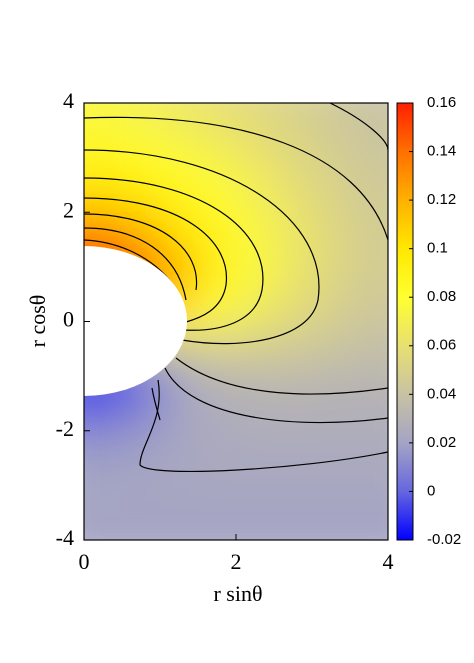 The height and width of the screenshot is (663, 474). What do you see at coordinates (405, 321) in the screenshot?
I see `colorbar` at bounding box center [405, 321].